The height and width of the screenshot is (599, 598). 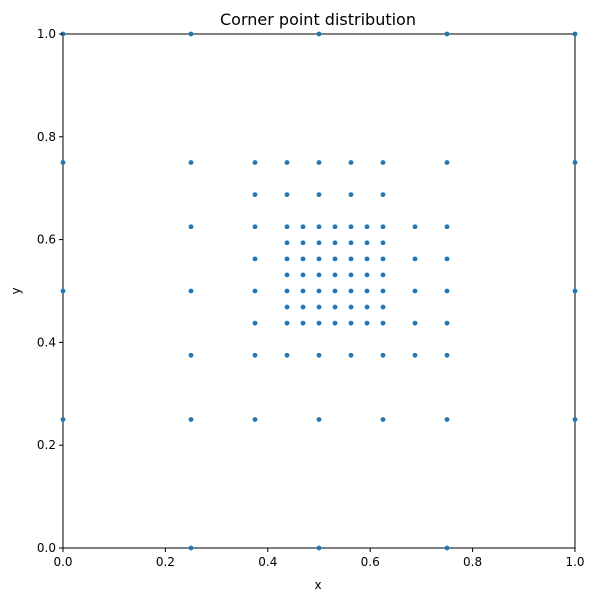 What do you see at coordinates (574, 562) in the screenshot?
I see `x-tick-label: 1.0` at bounding box center [574, 562].